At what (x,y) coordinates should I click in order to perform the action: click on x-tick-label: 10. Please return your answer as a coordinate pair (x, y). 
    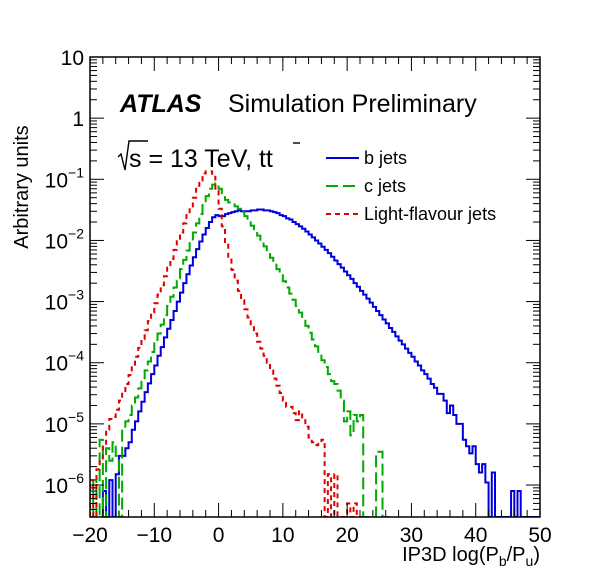
    Looking at the image, I should click on (282, 535).